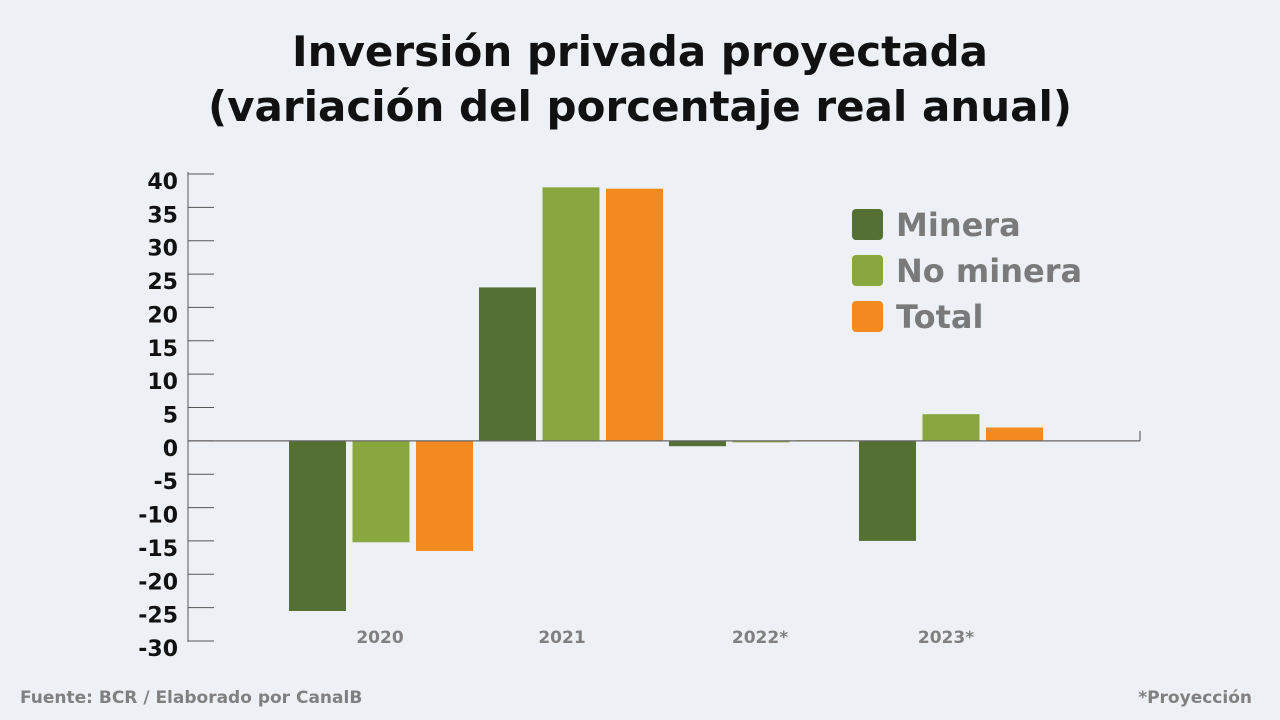 The width and height of the screenshot is (1280, 720). What do you see at coordinates (761, 441) in the screenshot?
I see `bar-no-minera-2022` at bounding box center [761, 441].